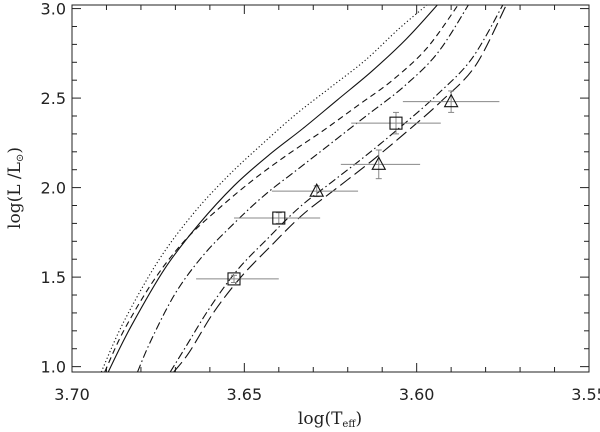 The width and height of the screenshot is (600, 432). I want to click on y-tick-label: 2.5, so click(53, 98).